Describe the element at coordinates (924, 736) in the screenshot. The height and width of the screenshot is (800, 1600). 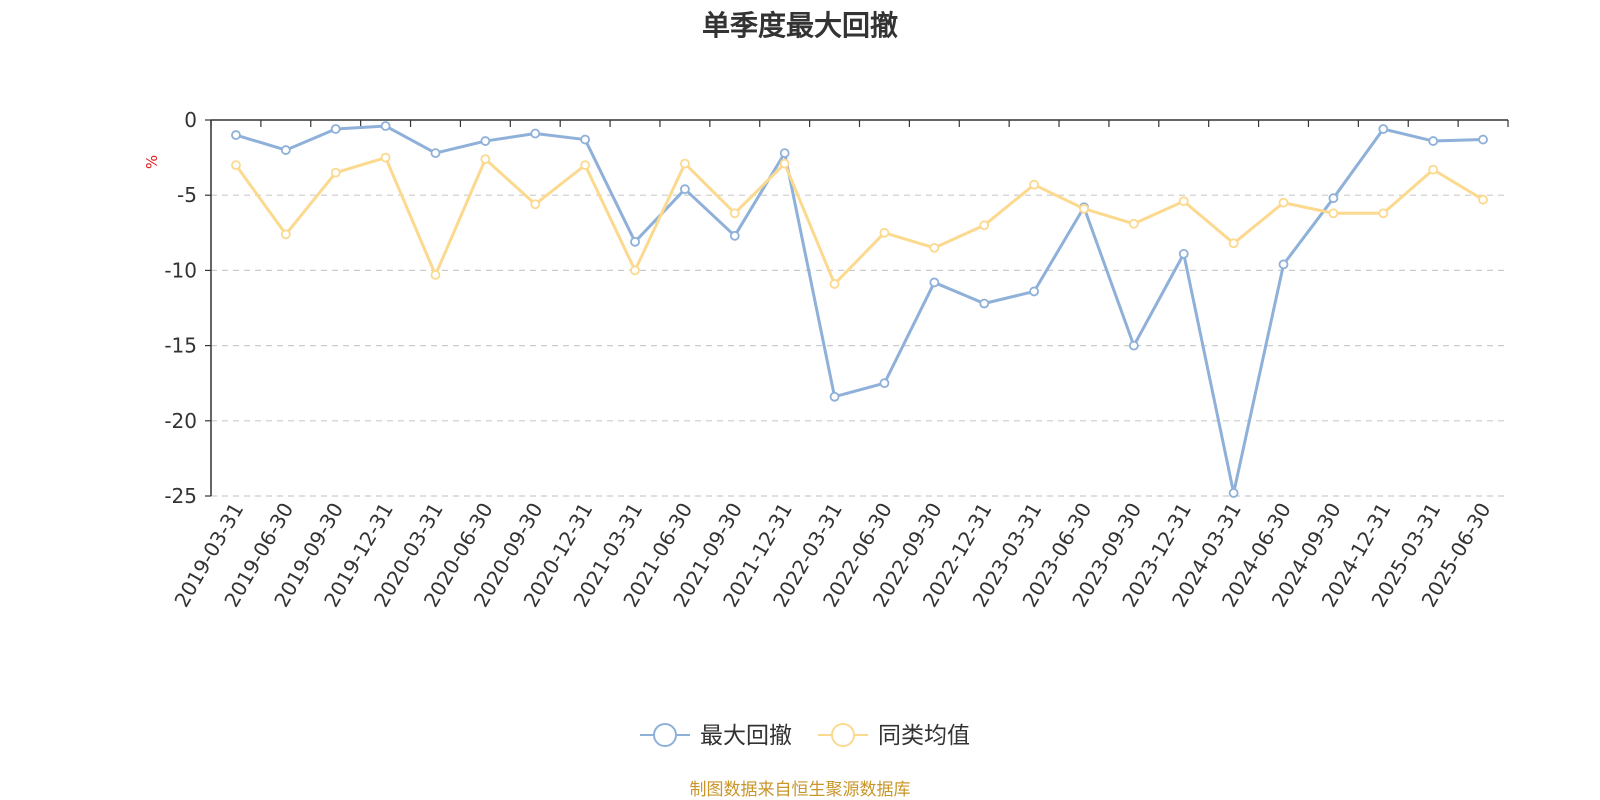
I see `legend-label-2: 同类均值` at that location.